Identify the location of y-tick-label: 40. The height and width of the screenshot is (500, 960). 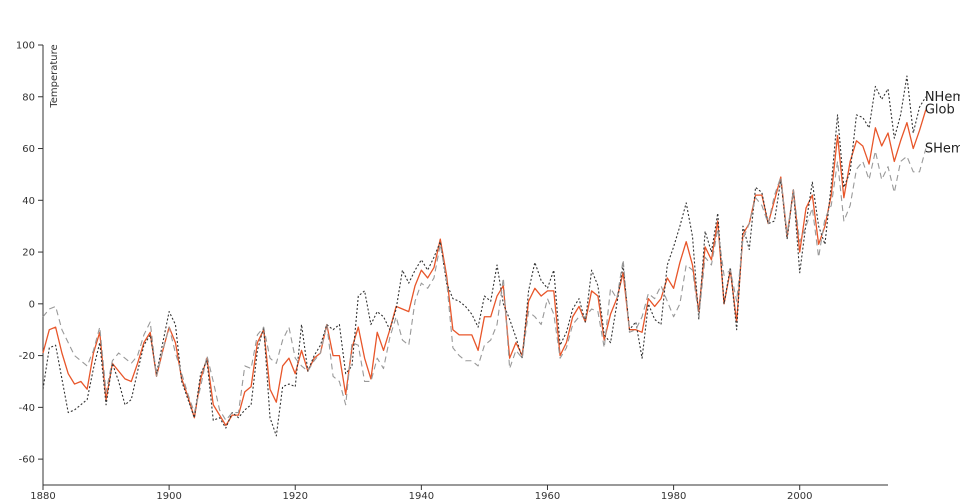
(28, 201).